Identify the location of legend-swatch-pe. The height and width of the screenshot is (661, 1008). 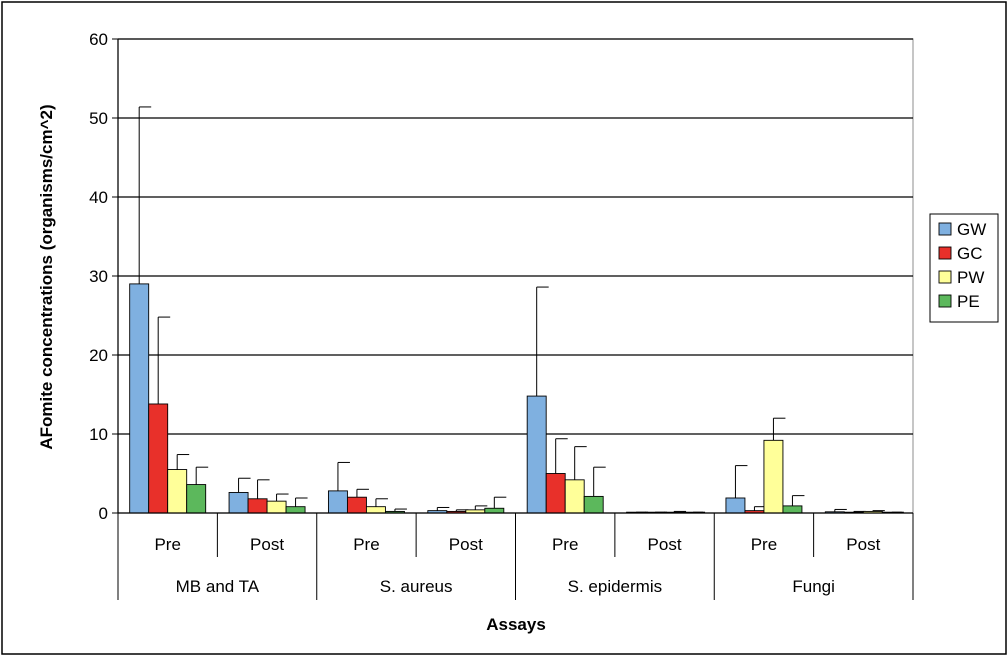
(945, 301).